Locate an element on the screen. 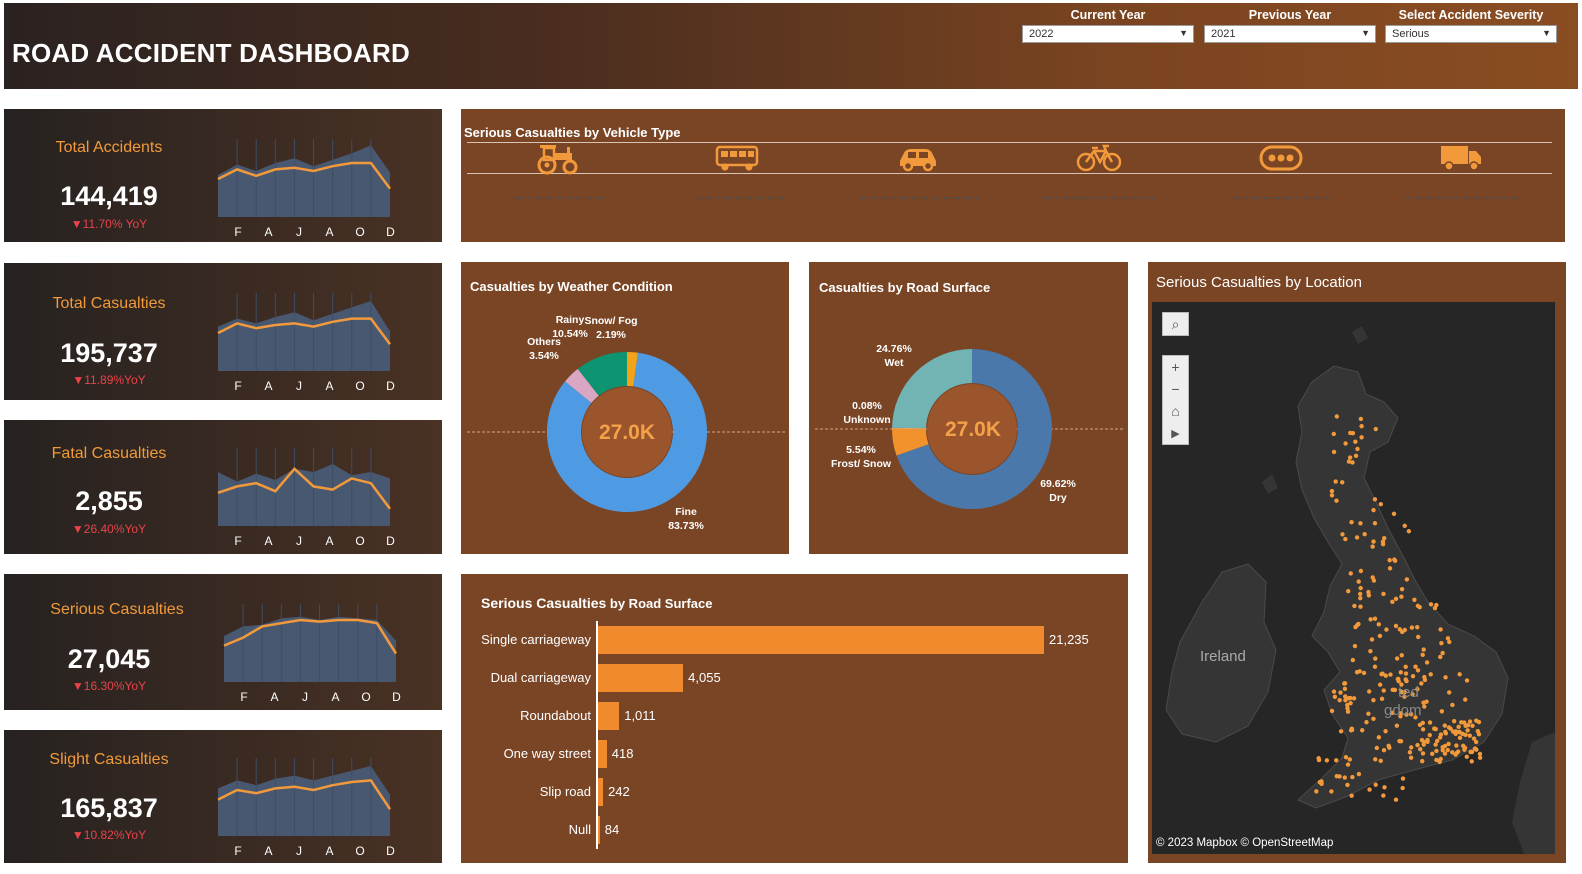  donut-slice-fine is located at coordinates (627, 432).